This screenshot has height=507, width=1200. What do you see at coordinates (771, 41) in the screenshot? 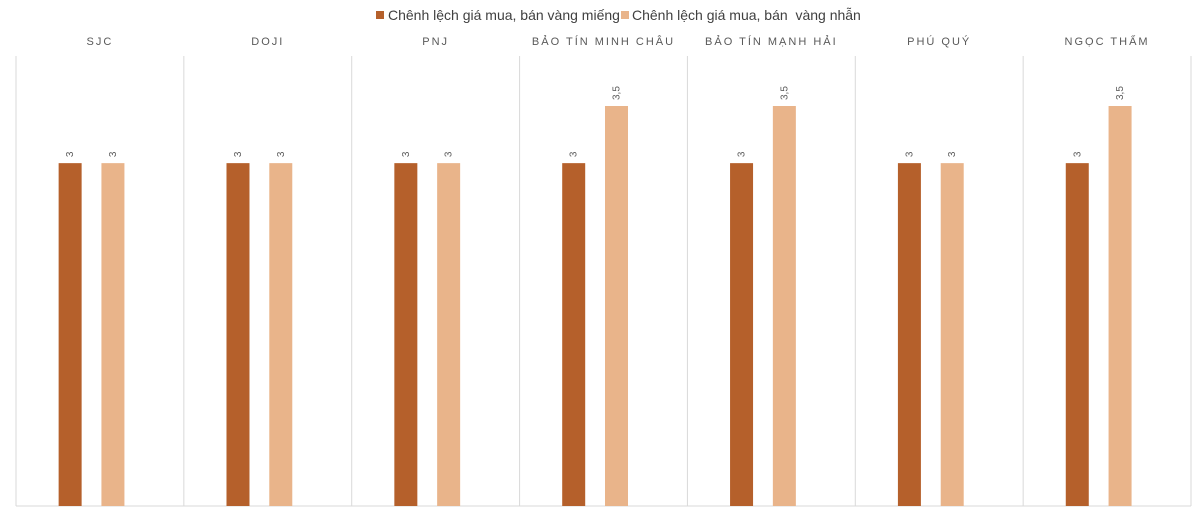
I see `category-label: BẢO TÍN MẠNH HẢI` at bounding box center [771, 41].